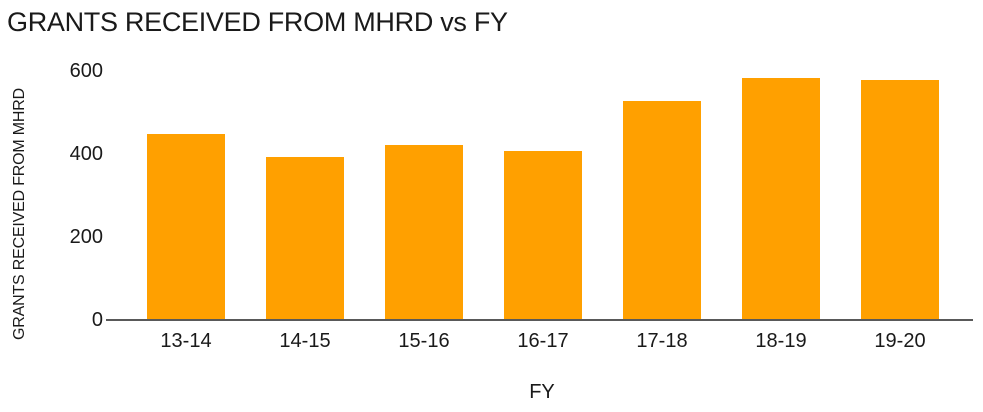 Image resolution: width=983 pixels, height=412 pixels. I want to click on chart-title: GRANTS RECEIVED FROM MHRD vs FY, so click(257, 22).